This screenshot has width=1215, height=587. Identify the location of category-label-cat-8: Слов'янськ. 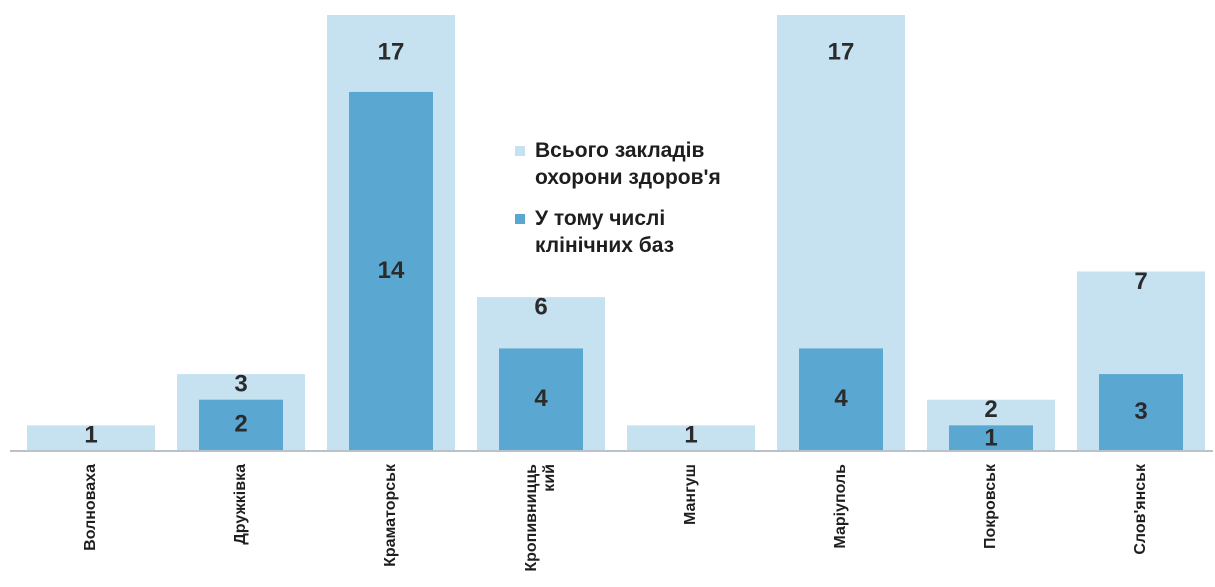
(1140, 509).